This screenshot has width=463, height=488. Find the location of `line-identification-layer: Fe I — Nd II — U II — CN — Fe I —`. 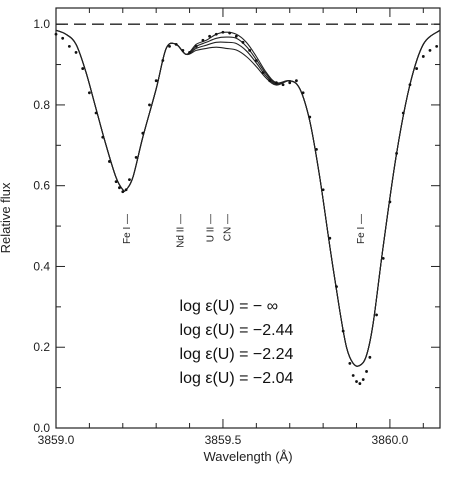

line-identification-layer: Fe I — Nd II — U II — CN — Fe I — is located at coordinates (244, 231).